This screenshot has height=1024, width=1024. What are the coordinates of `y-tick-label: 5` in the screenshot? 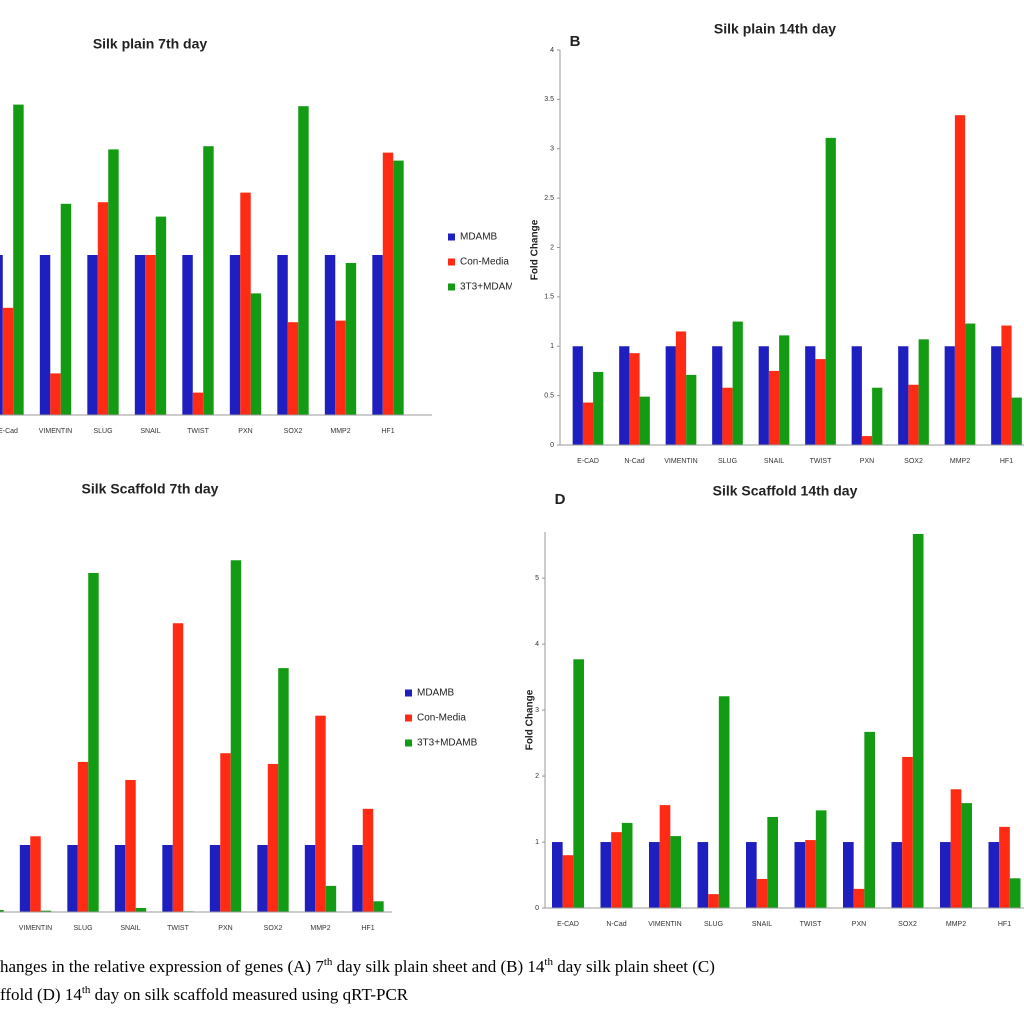 It's located at (537, 578).